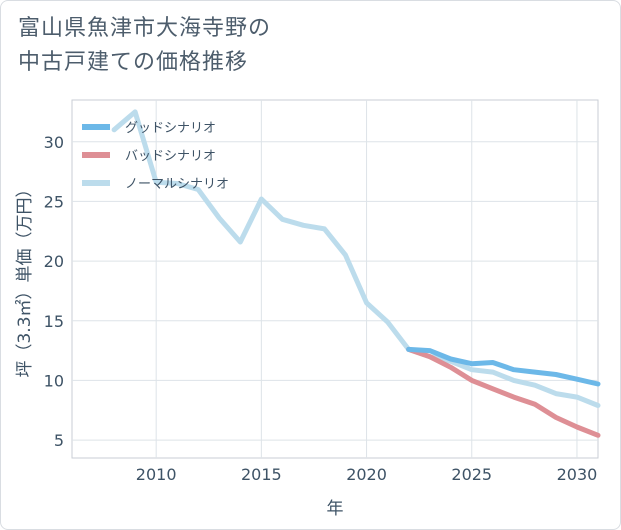 The height and width of the screenshot is (530, 621). Describe the element at coordinates (54, 321) in the screenshot. I see `y-tick-label-15: 15` at that location.